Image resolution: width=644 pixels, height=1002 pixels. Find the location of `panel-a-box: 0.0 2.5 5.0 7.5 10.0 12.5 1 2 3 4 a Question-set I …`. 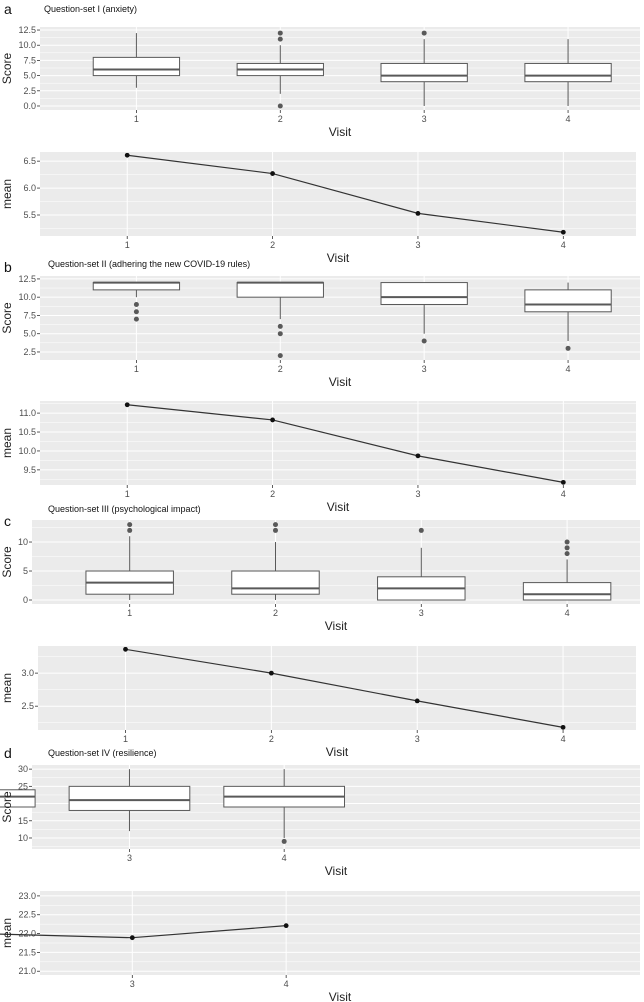

panel-a-box: 0.0 2.5 5.0 7.5 10.0 12.5 1 2 3 4 a Question-set I … is located at coordinates (320, 70).